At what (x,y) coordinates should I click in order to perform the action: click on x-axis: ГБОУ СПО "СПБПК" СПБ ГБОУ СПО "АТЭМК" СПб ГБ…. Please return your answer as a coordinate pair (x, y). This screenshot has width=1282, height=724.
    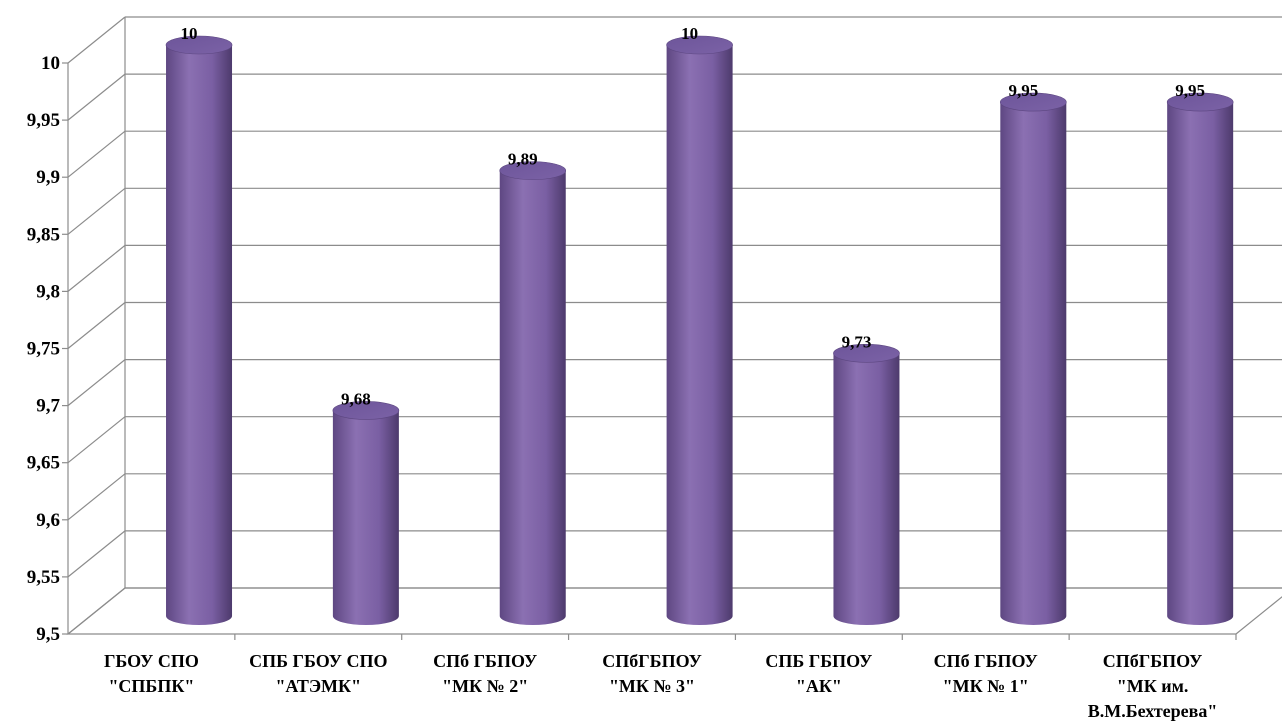
    Looking at the image, I should click on (670, 677).